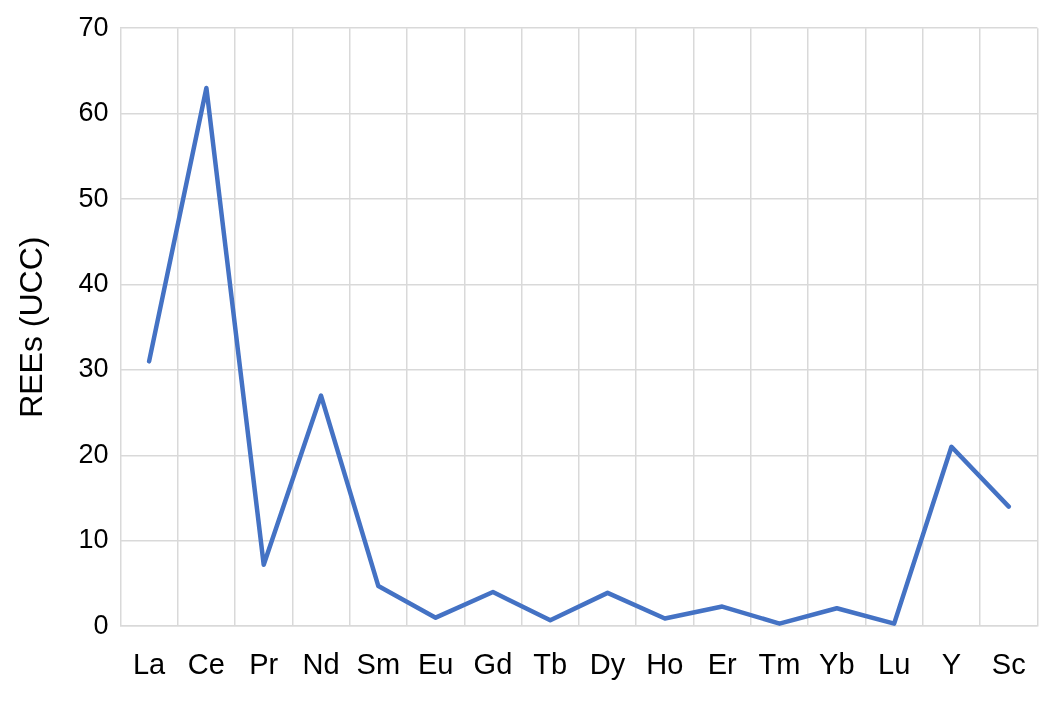  What do you see at coordinates (93, 539) in the screenshot?
I see `y-tick-label: 10` at bounding box center [93, 539].